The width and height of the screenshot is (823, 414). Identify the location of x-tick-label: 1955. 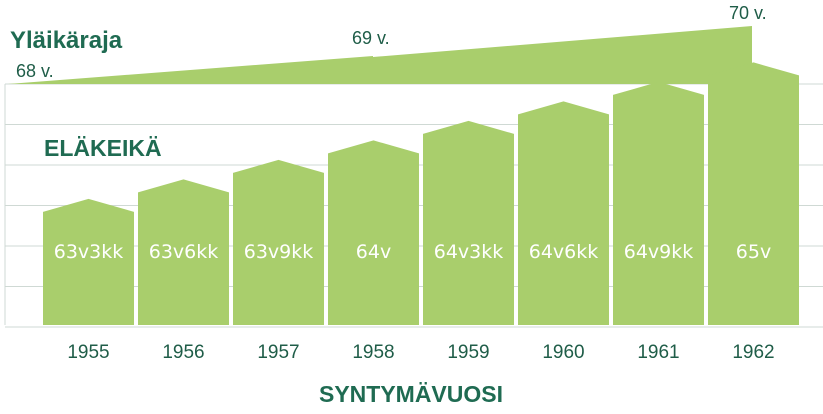
(88, 352).